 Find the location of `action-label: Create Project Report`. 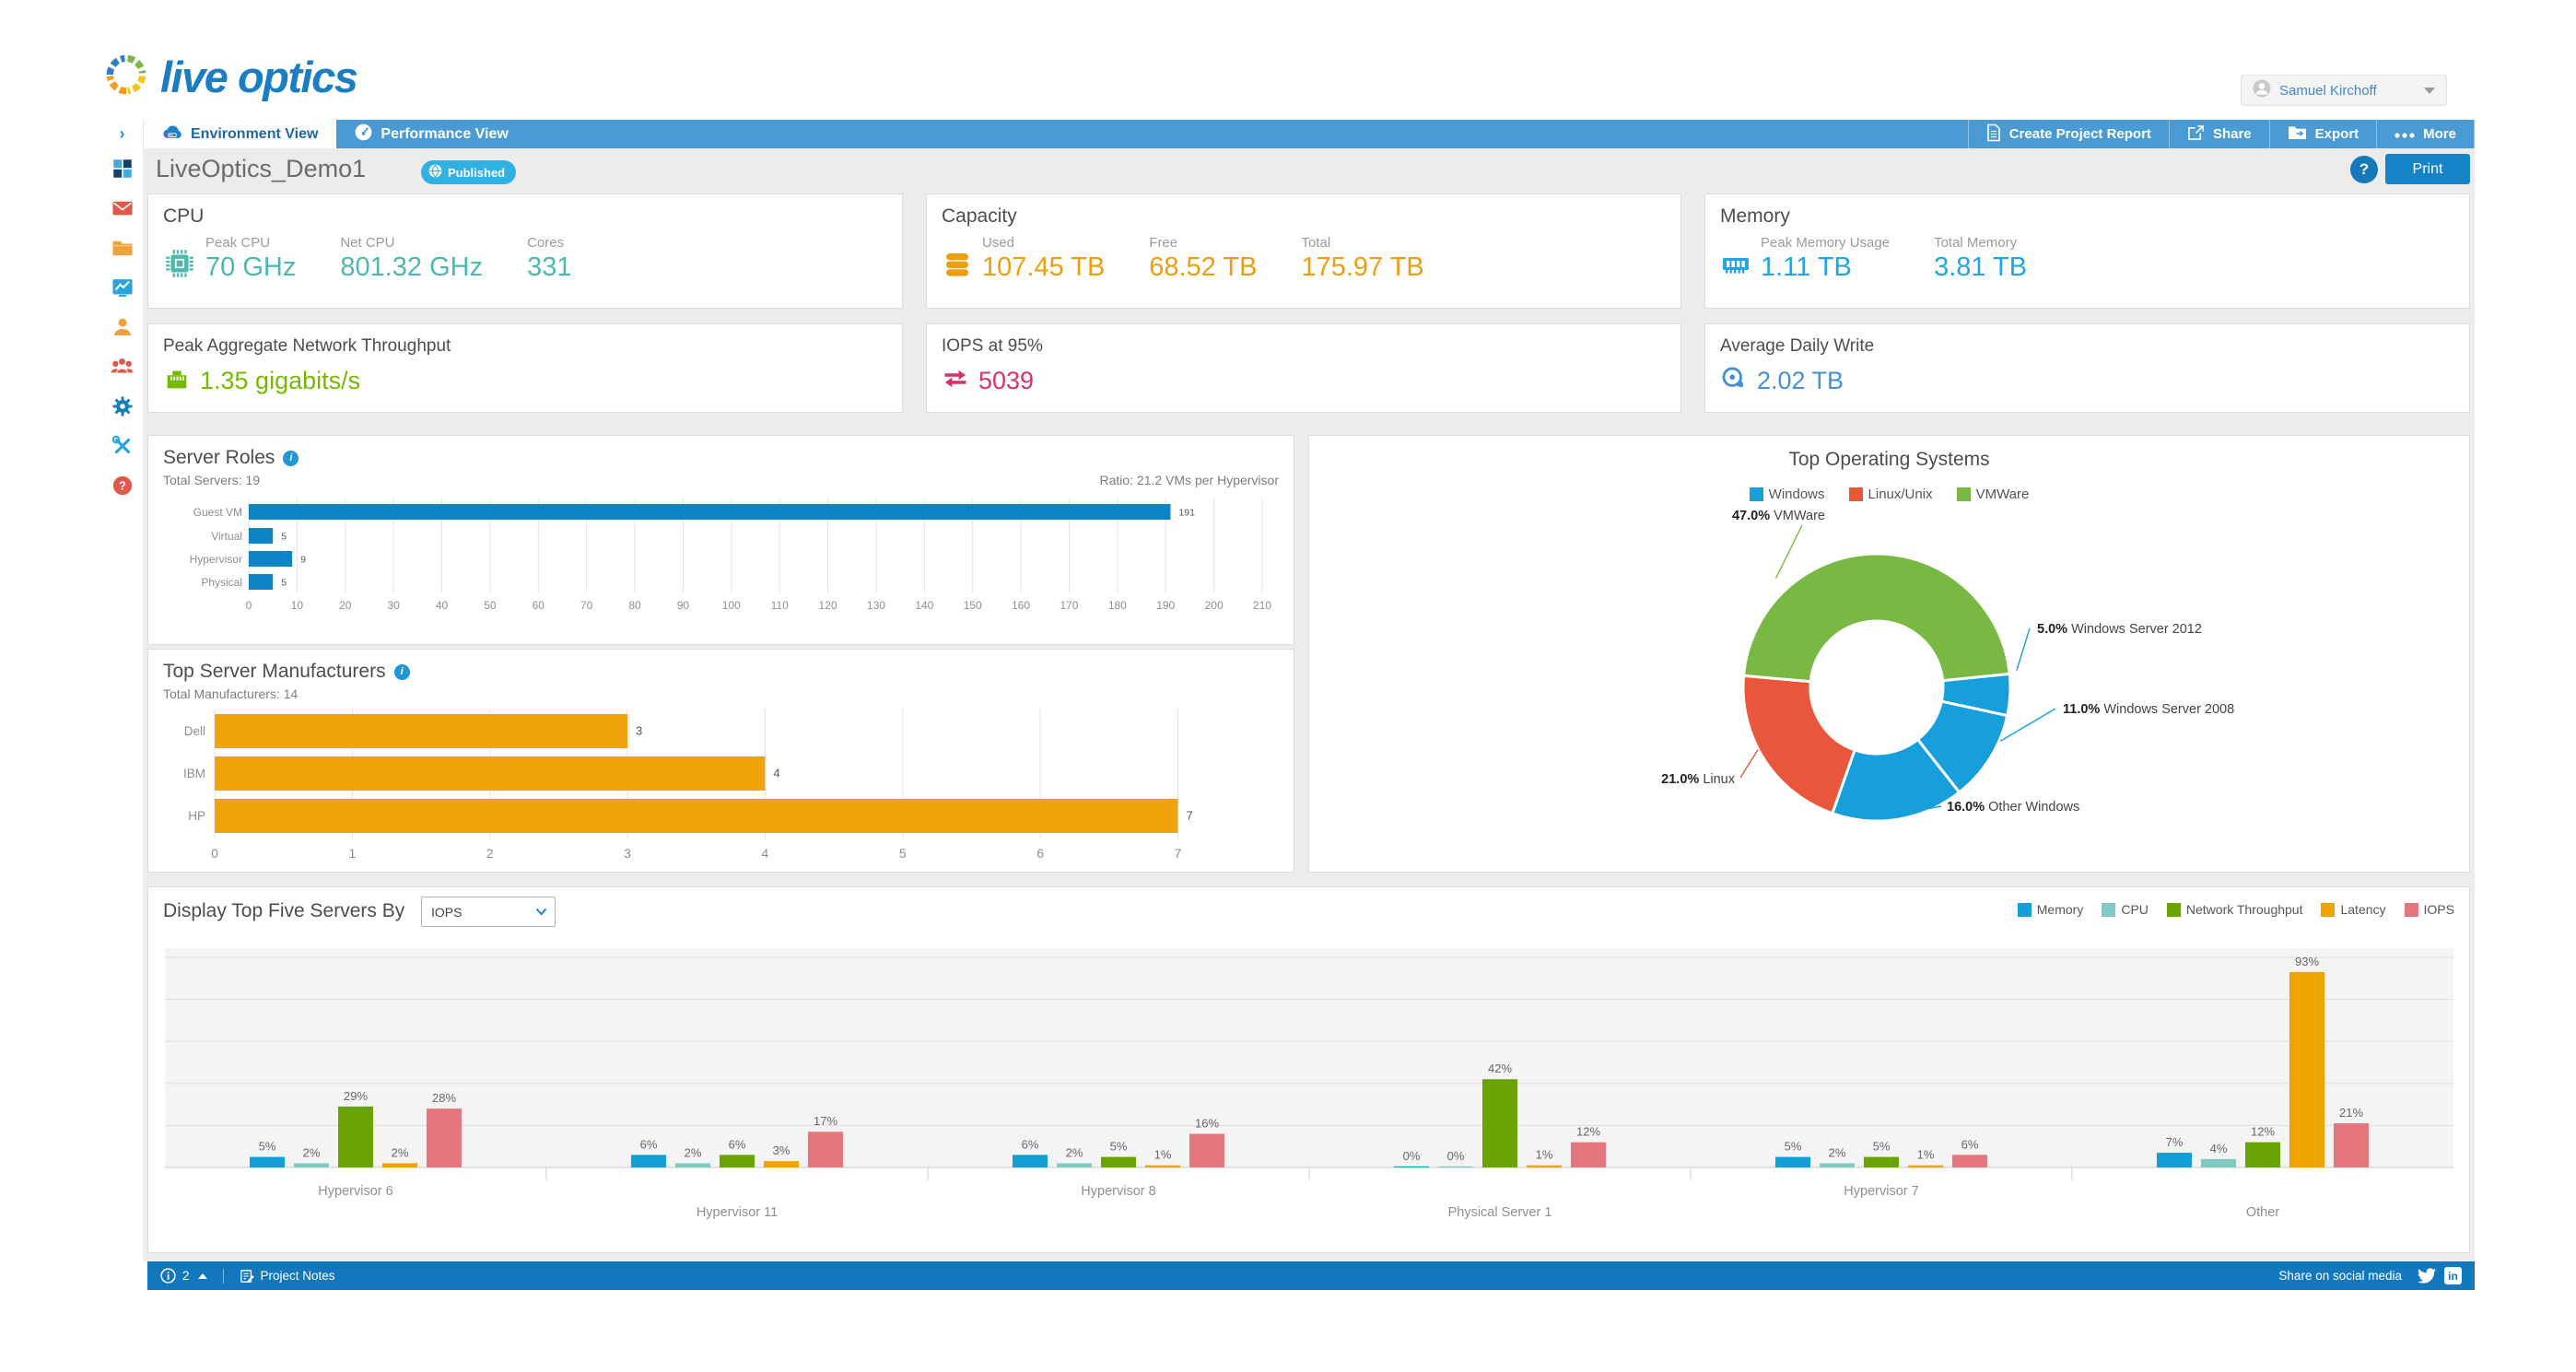

action-label: Create Project Report is located at coordinates (2079, 134).